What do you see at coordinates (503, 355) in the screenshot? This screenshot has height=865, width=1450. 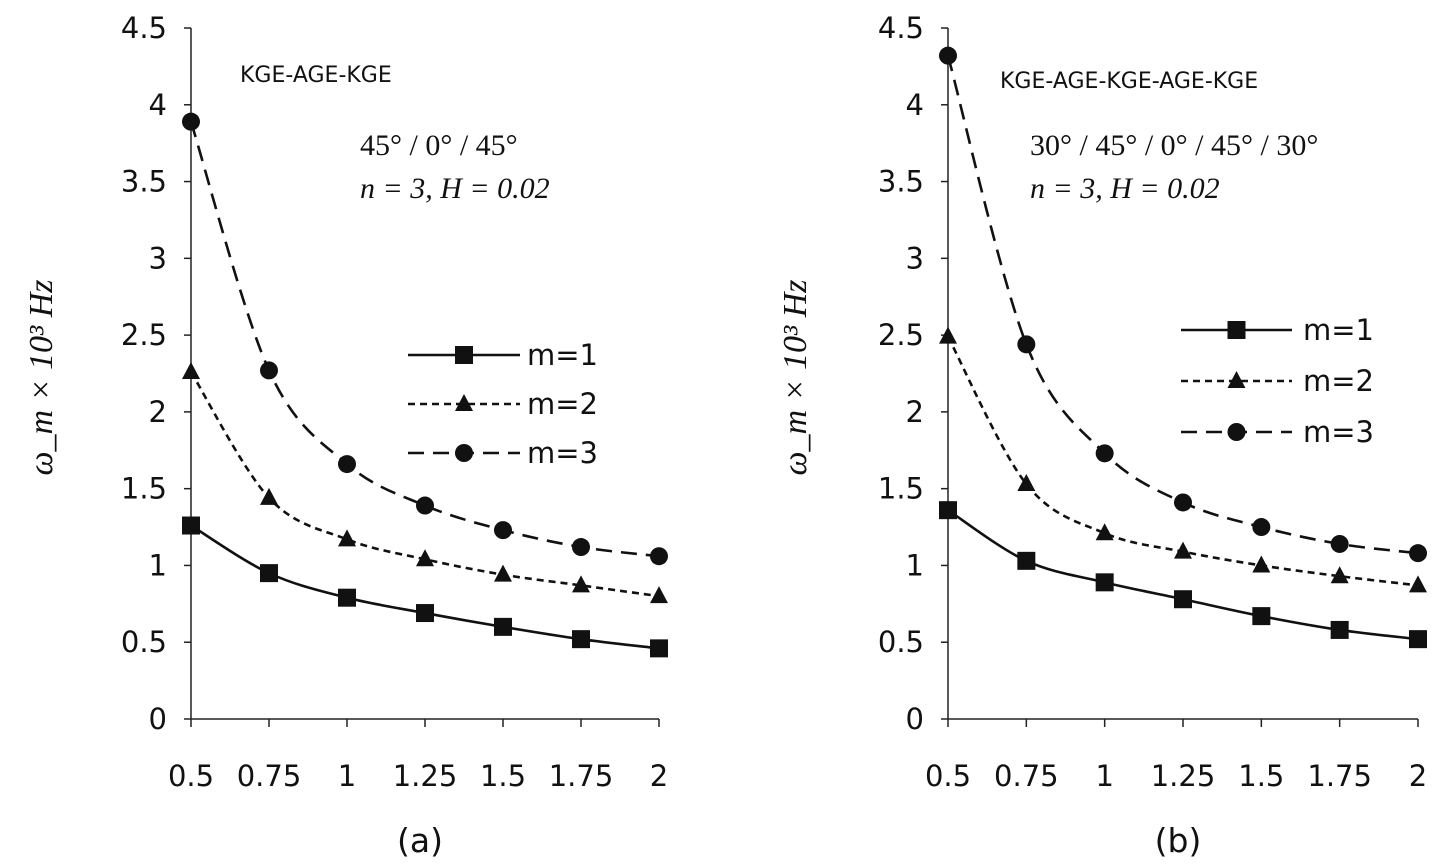 I see `legend-entry: m=1` at bounding box center [503, 355].